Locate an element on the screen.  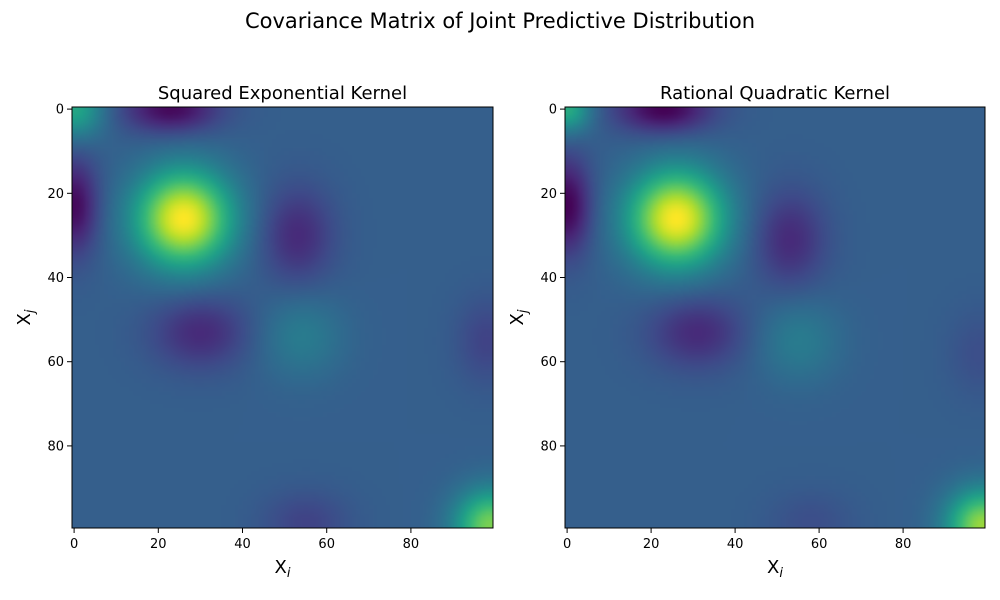
panel-title: Squared Exponential Kernel is located at coordinates (282, 93).